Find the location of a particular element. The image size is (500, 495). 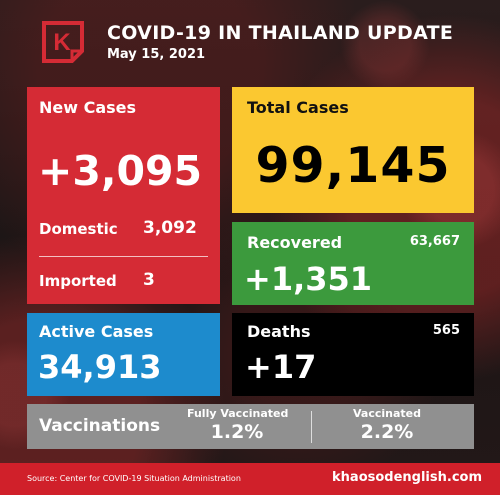

page-title: COVID-19 IN THAILAND UPDATE is located at coordinates (280, 33).